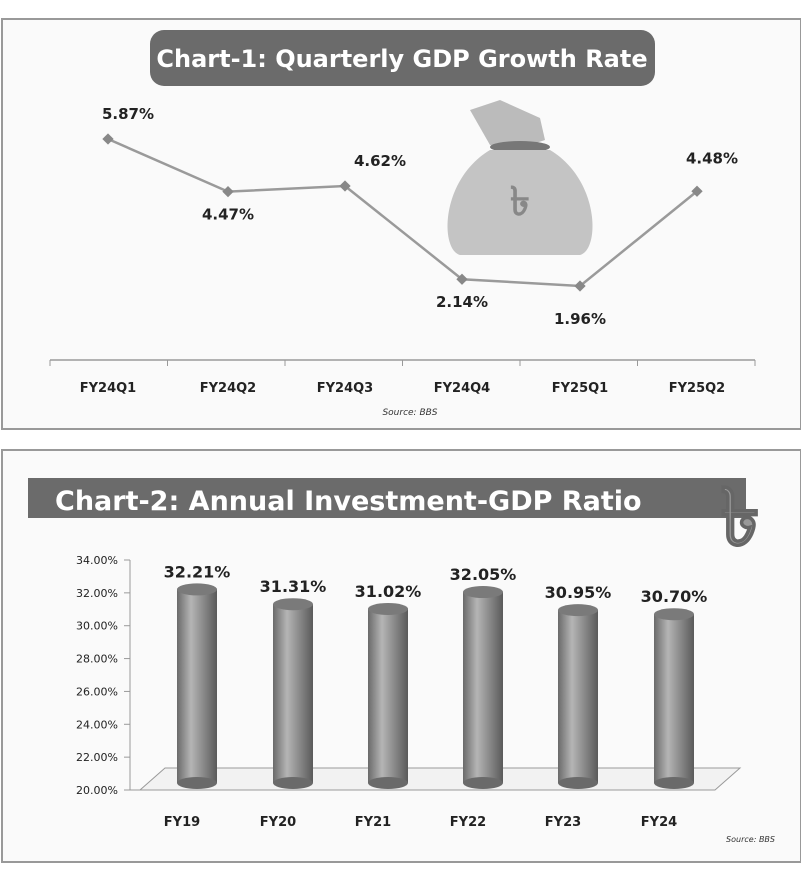  Describe the element at coordinates (228, 215) in the screenshot. I see `data-label: 4.47%` at that location.